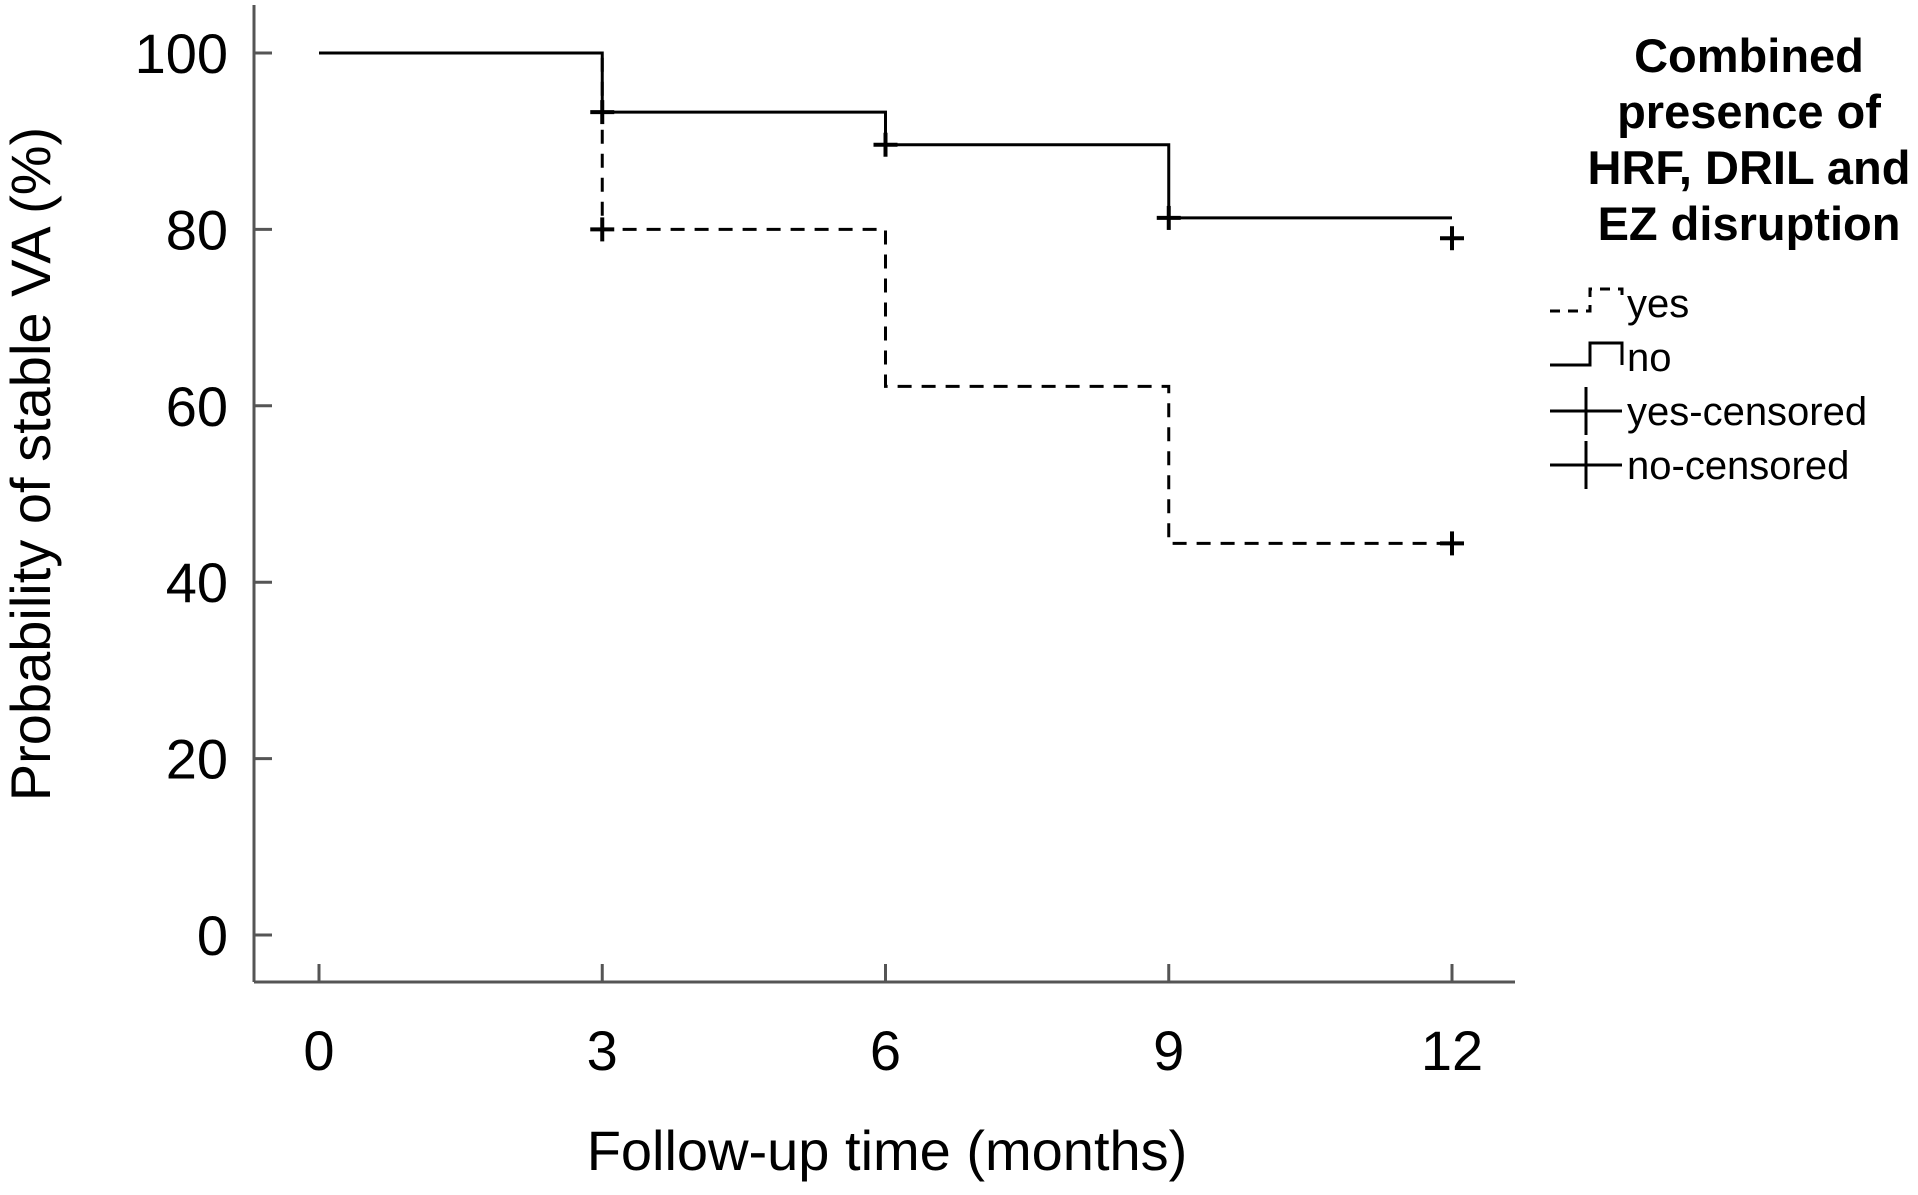 The image size is (1918, 1195). Describe the element at coordinates (1749, 55) in the screenshot. I see `legend-title-line: Combined` at that location.